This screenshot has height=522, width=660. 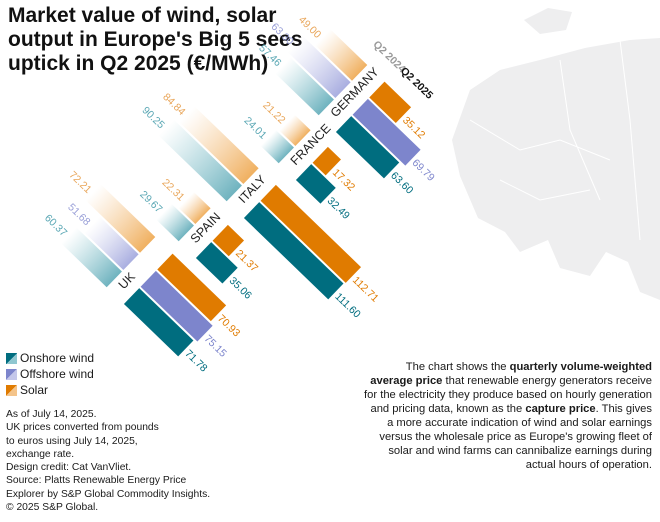 I want to click on legend-swatch-onshore, so click(x=11, y=358).